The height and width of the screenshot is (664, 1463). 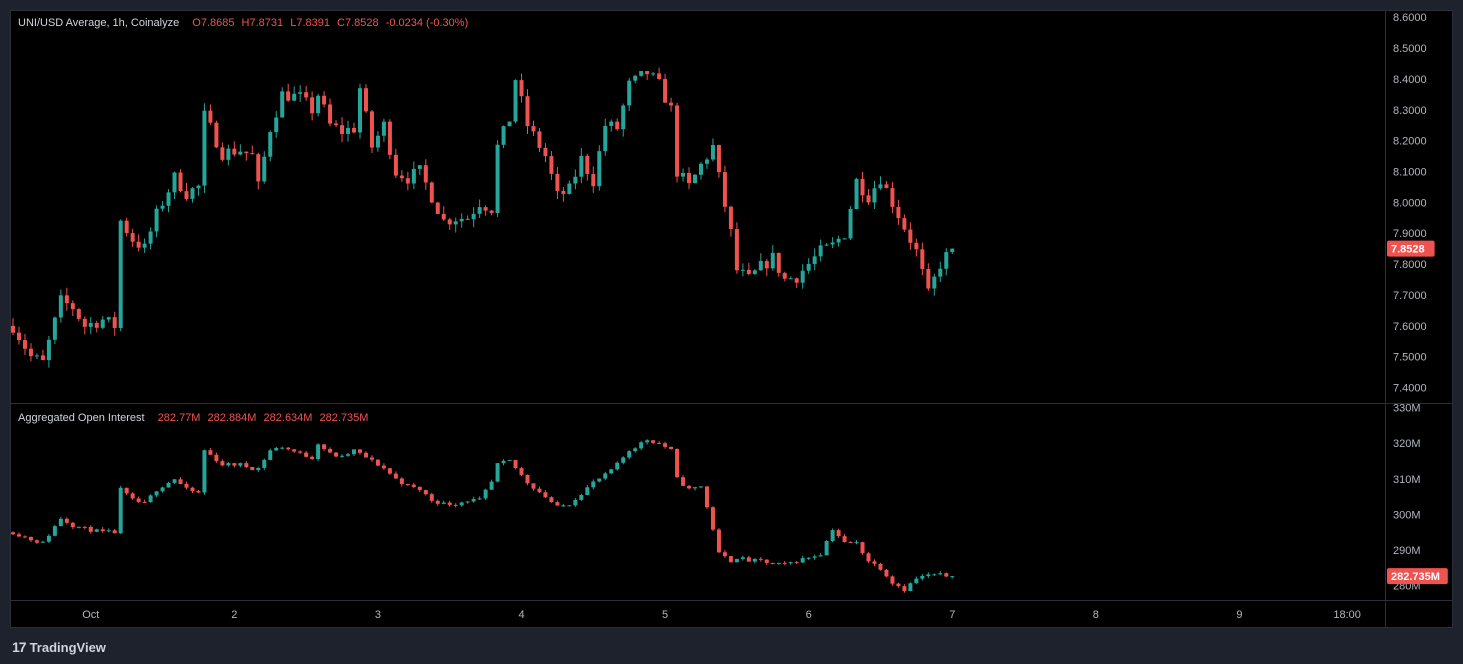 What do you see at coordinates (1408, 250) in the screenshot?
I see `price-last-value-label: 7.8528` at bounding box center [1408, 250].